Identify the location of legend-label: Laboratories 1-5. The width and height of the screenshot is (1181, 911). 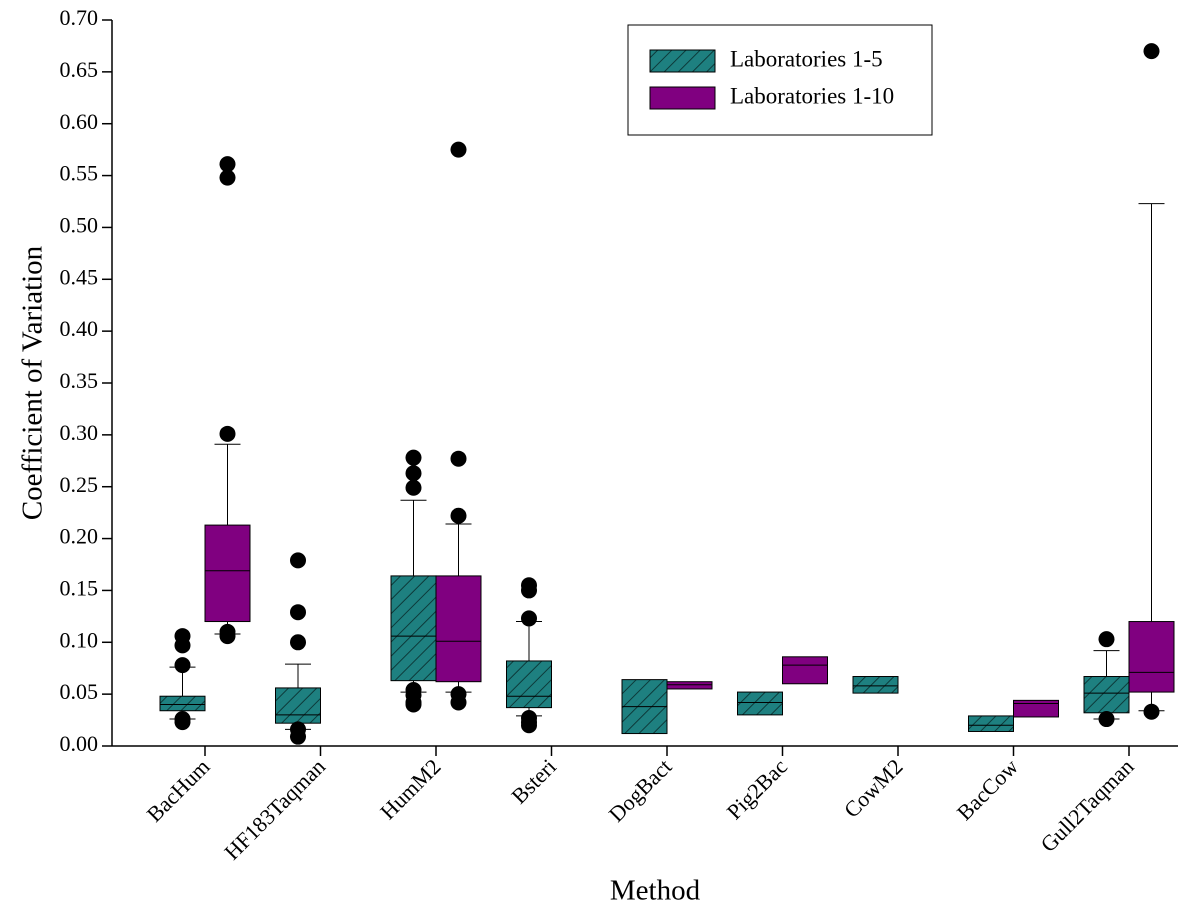
(806, 58).